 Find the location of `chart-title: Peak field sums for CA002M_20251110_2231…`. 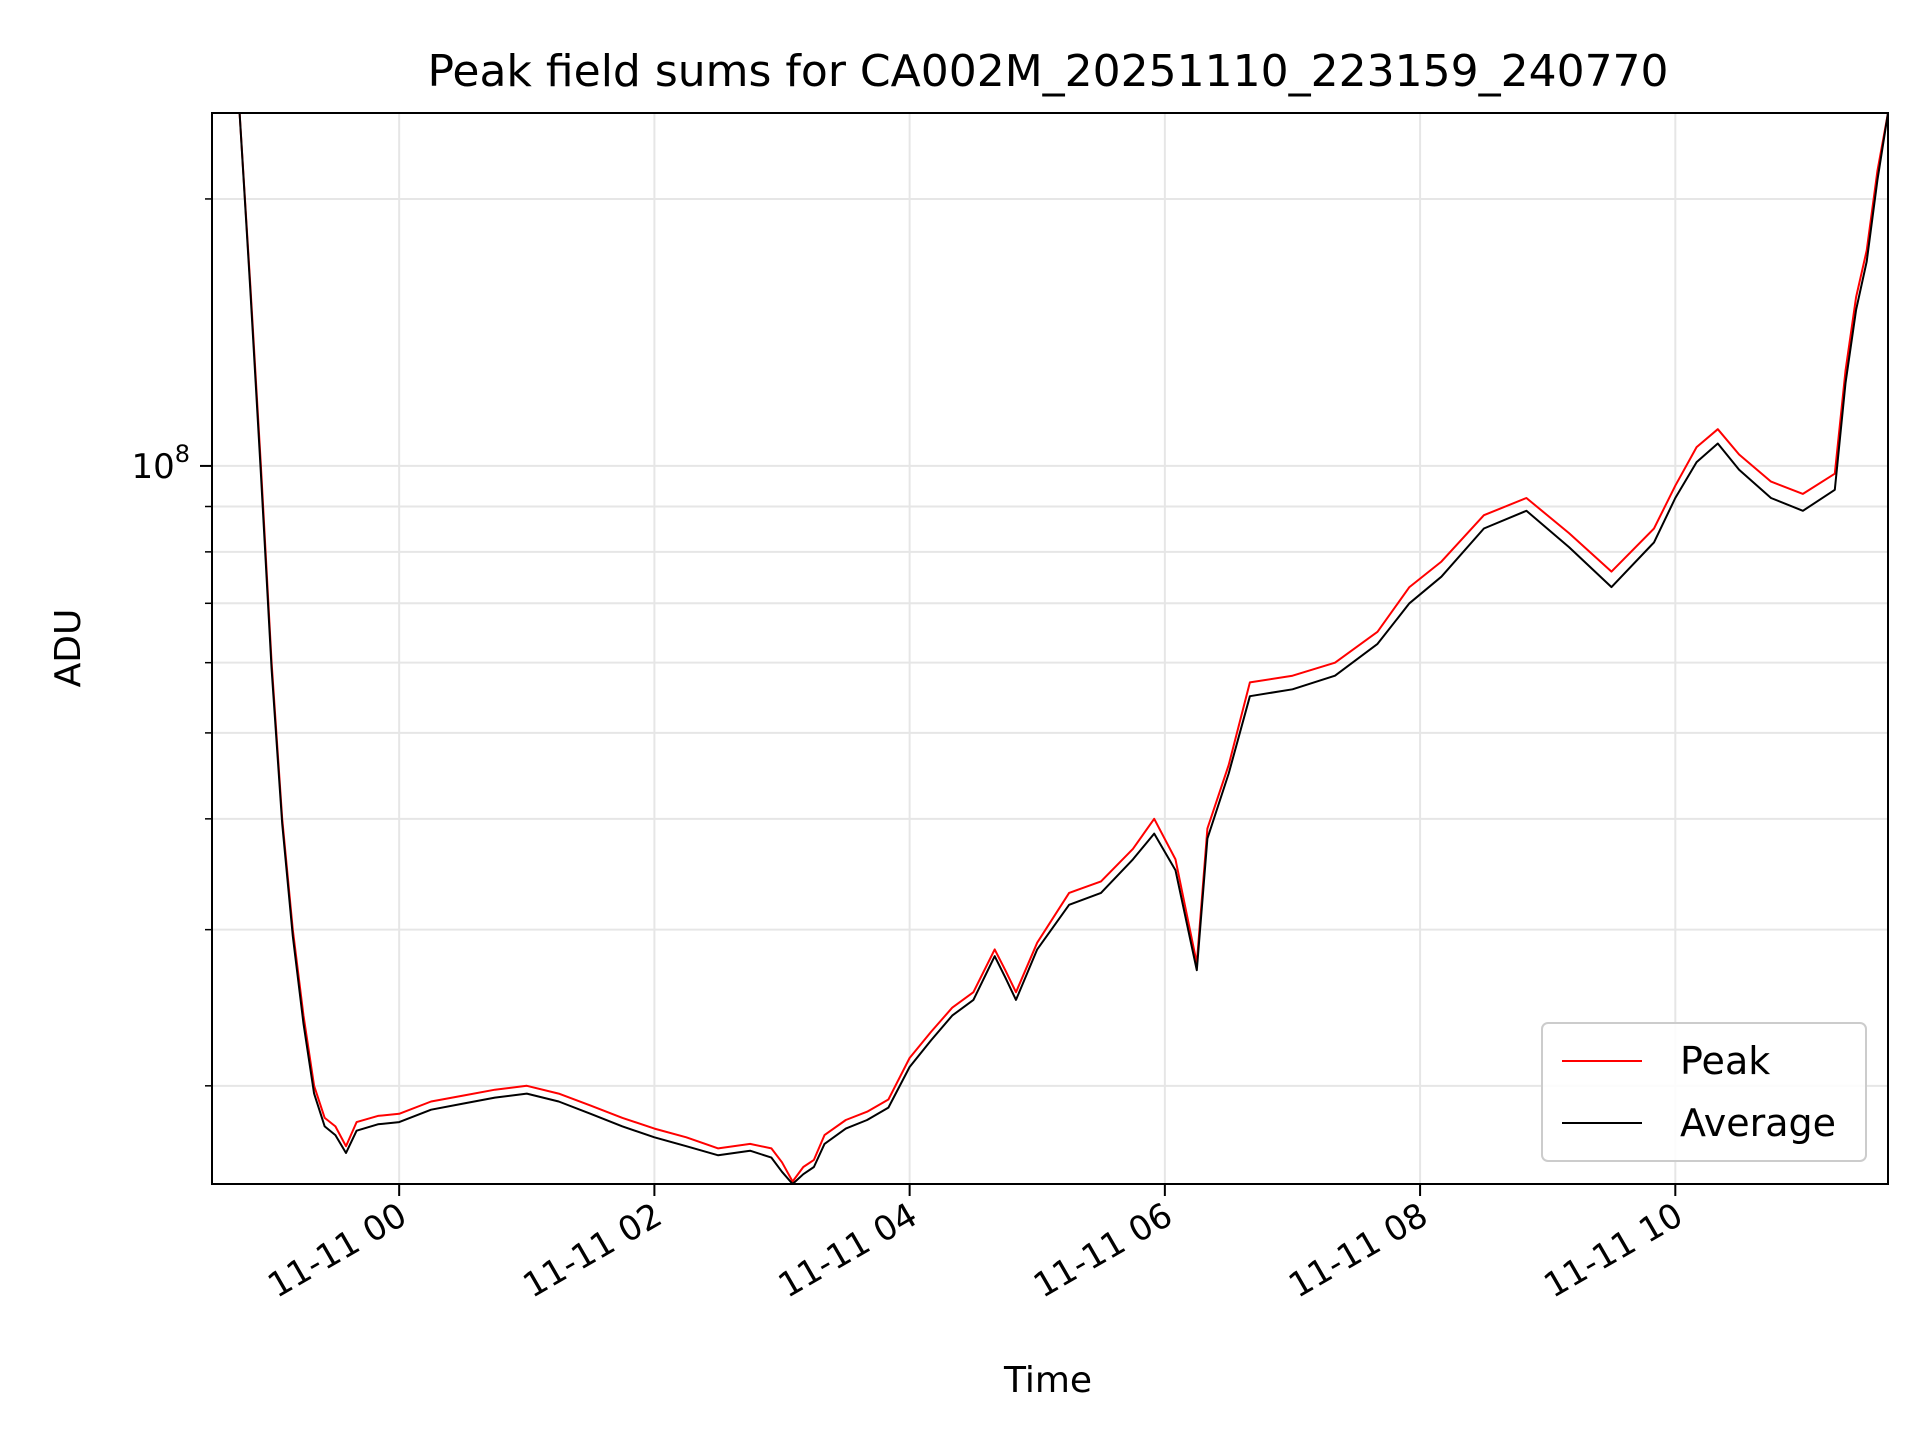

chart-title: Peak field sums for CA002M_20251110_2231… is located at coordinates (1047, 71).